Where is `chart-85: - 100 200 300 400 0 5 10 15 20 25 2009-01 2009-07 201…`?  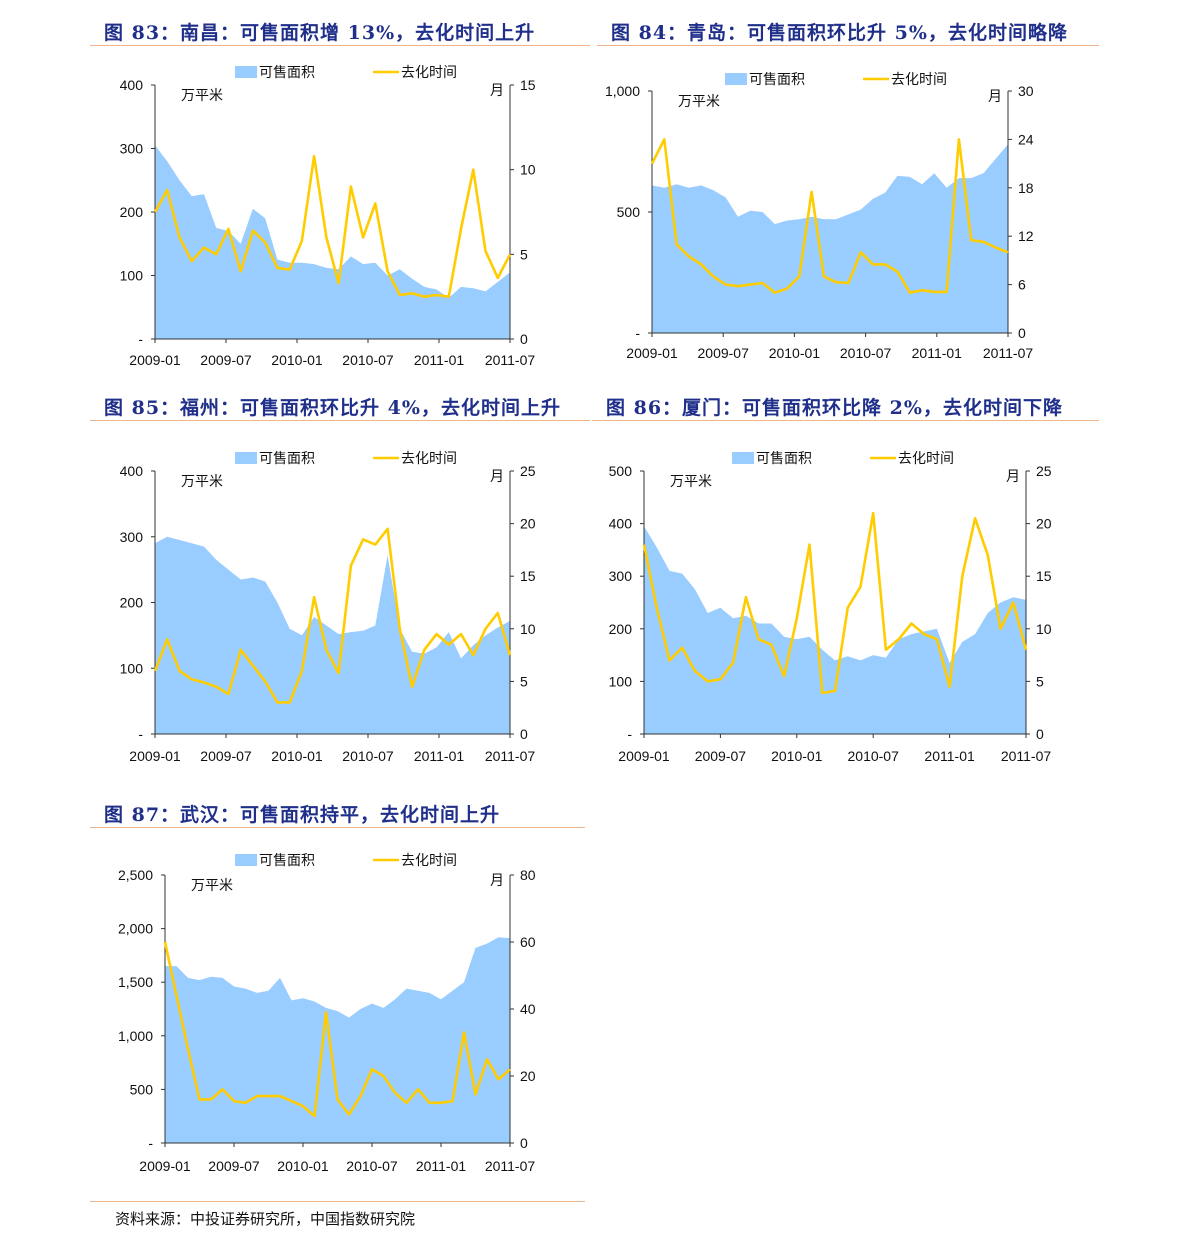
chart-85: - 100 200 300 400 0 5 10 15 20 25 2009-01 2009-07 201… is located at coordinates (328, 607).